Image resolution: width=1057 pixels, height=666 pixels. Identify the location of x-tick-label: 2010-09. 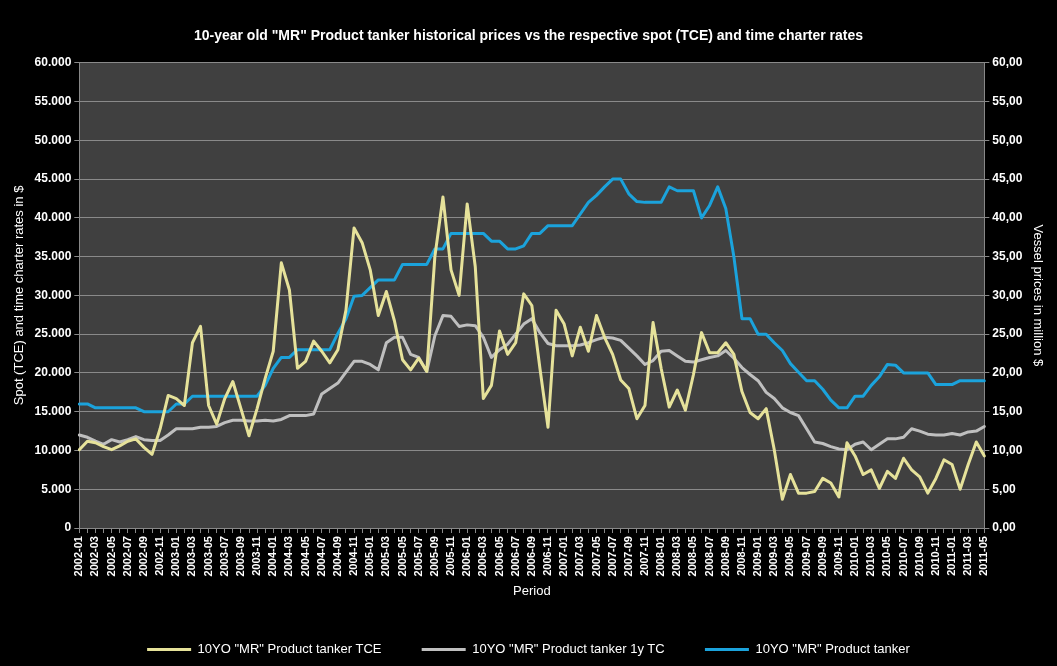
(918, 556).